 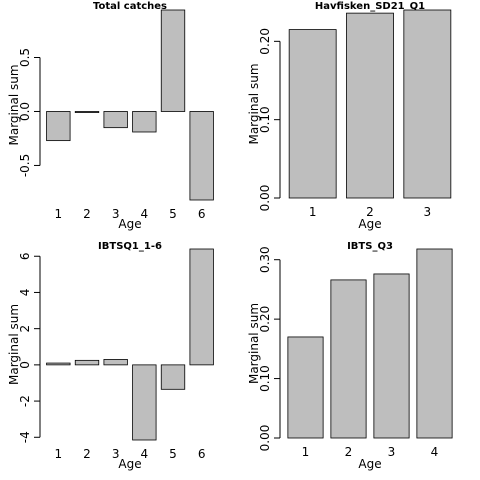 What do you see at coordinates (25, 437) in the screenshot?
I see `y-tick-label: -4` at bounding box center [25, 437].